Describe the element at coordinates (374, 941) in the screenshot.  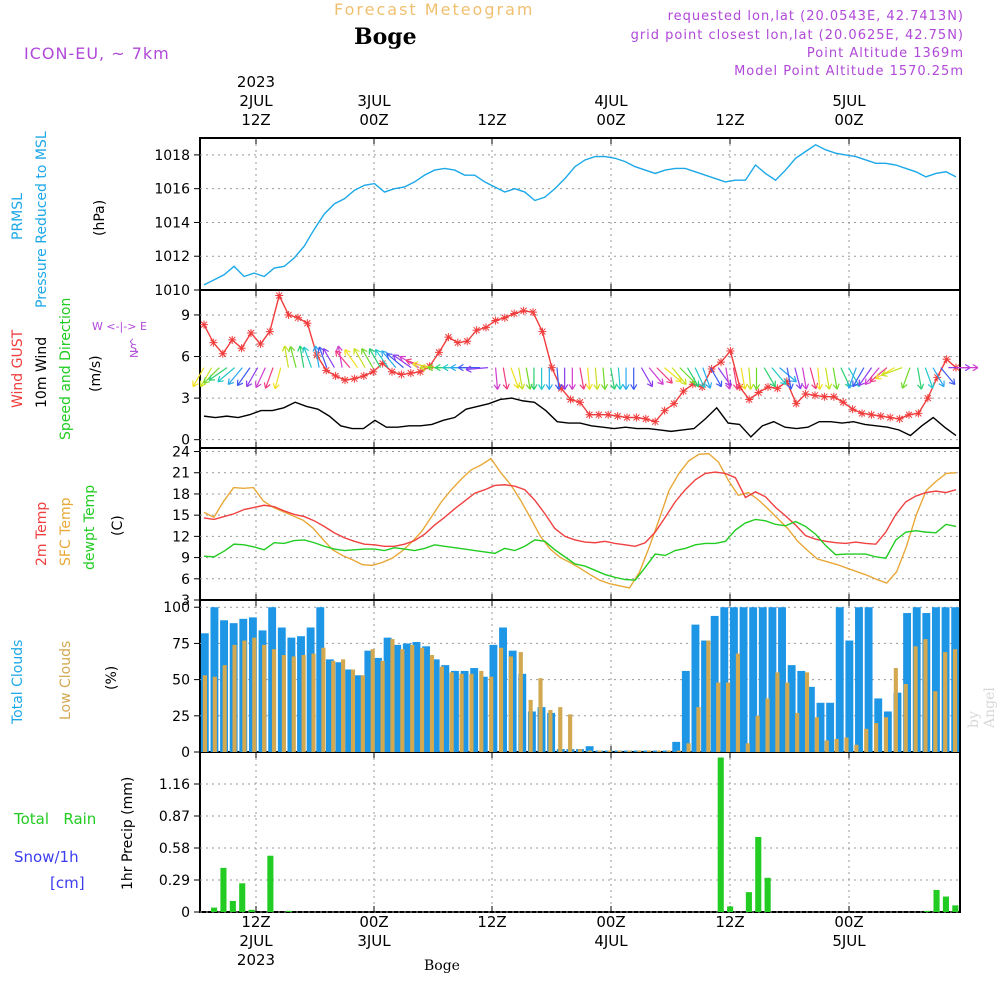
I see `bottom-time-label-line: 3JUL` at that location.